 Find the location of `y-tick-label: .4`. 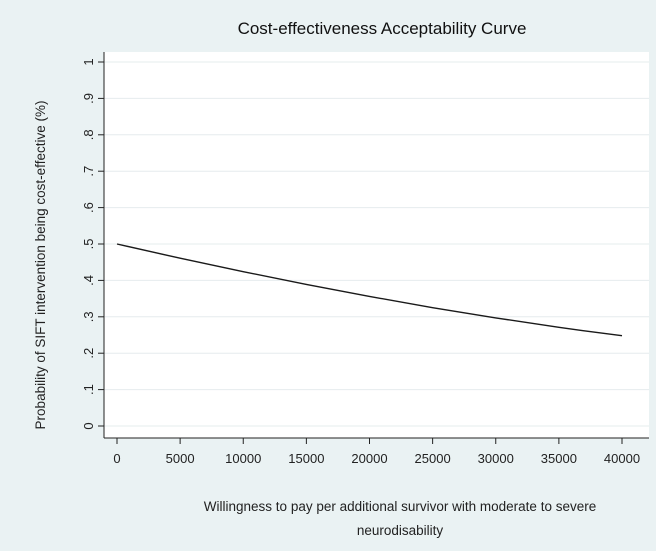

y-tick-label: .4 is located at coordinates (88, 280).